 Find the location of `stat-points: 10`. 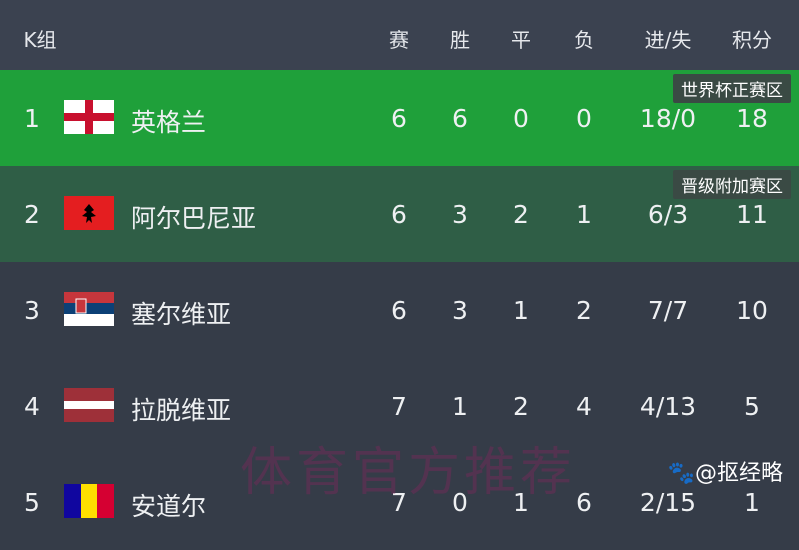

stat-points: 10 is located at coordinates (752, 310).